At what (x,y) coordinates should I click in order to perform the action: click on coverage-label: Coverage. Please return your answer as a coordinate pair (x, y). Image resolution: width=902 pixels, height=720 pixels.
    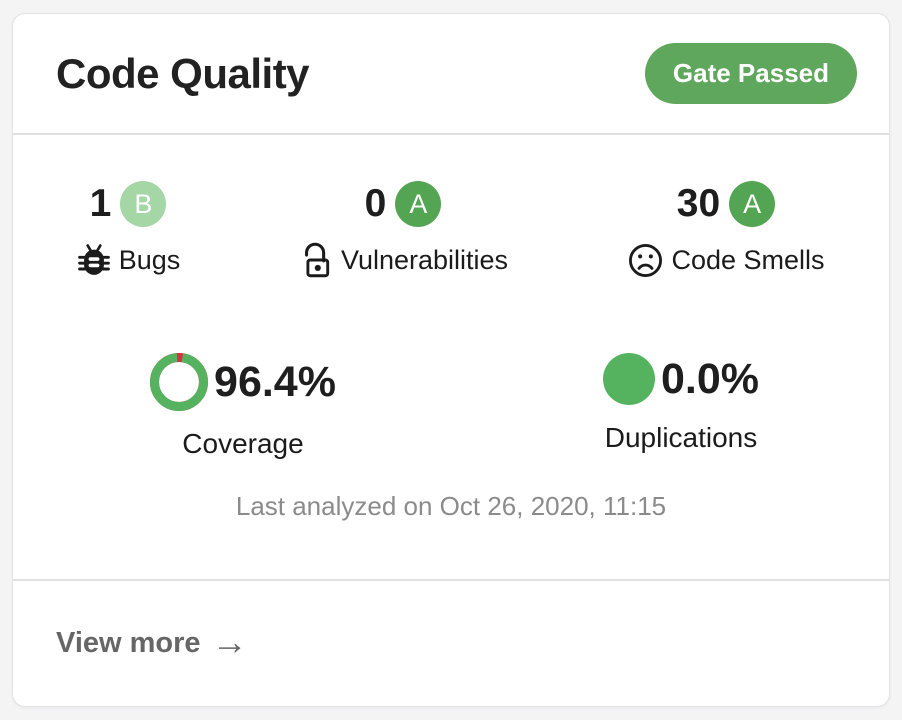
    Looking at the image, I should click on (243, 443).